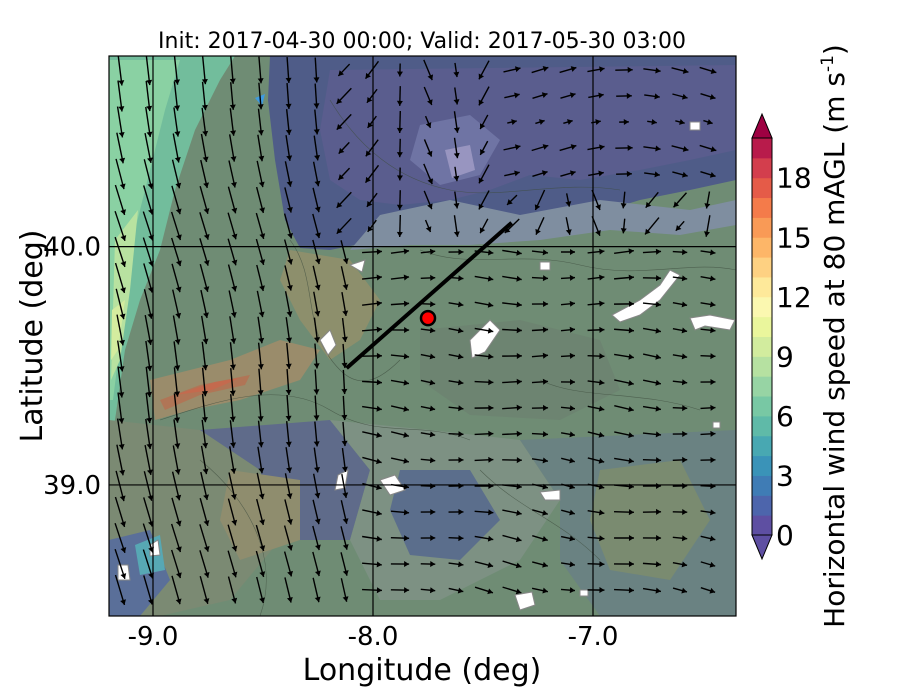 The height and width of the screenshot is (700, 900). Describe the element at coordinates (762, 547) in the screenshot. I see `colorbar-under-extension` at that location.